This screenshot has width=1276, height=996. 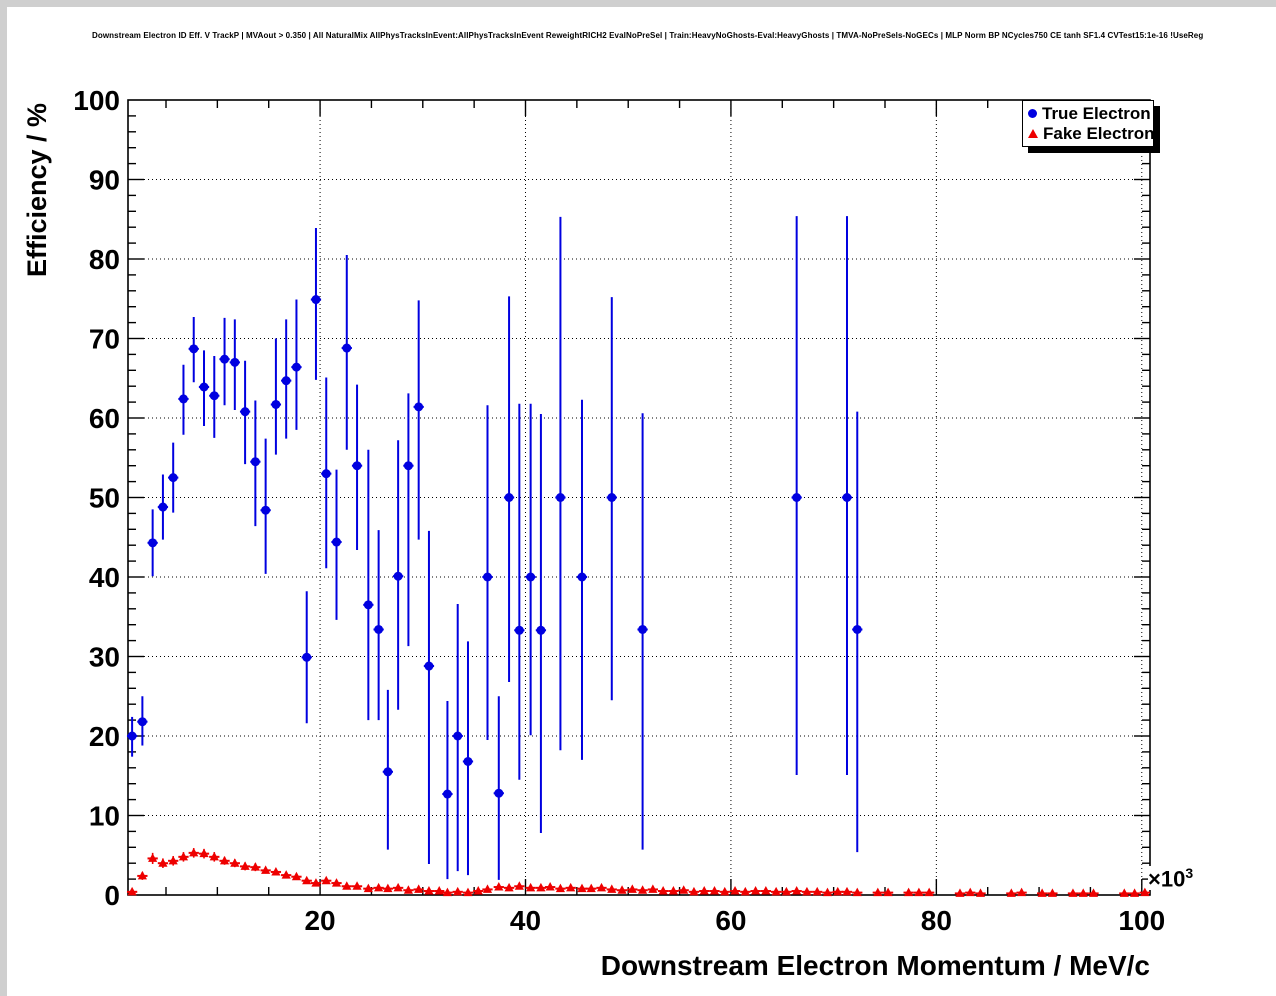 I want to click on x-axis-exponent: ×10³, so click(x=1171, y=879).